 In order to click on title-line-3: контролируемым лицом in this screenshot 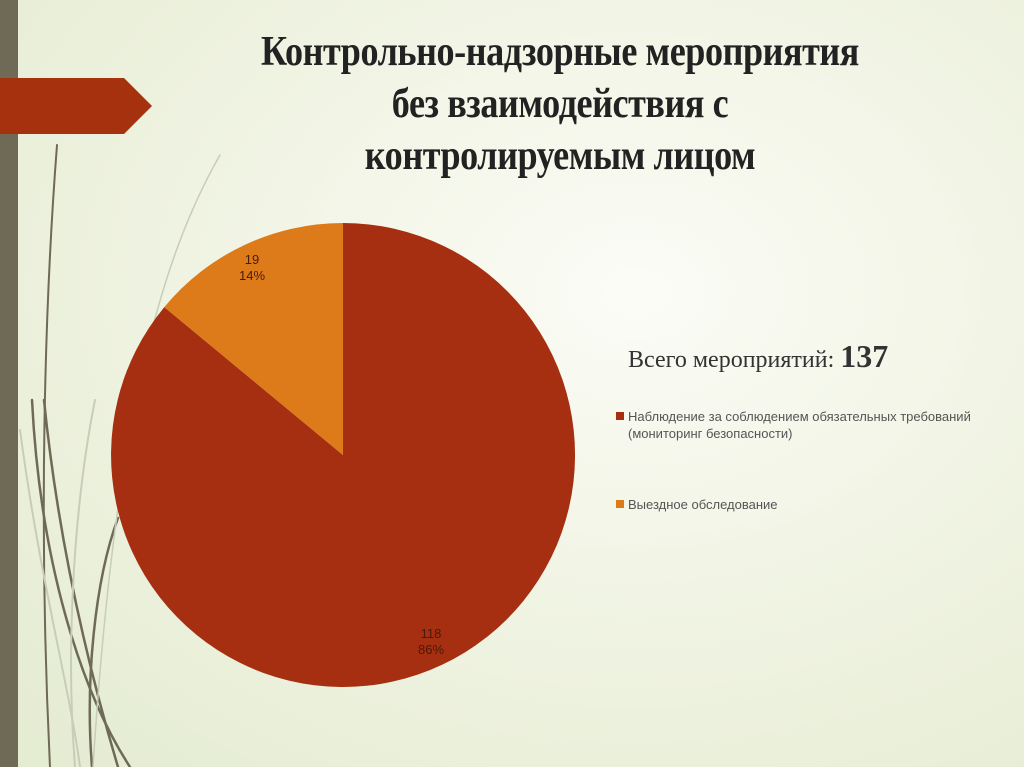, I will do `click(560, 156)`.